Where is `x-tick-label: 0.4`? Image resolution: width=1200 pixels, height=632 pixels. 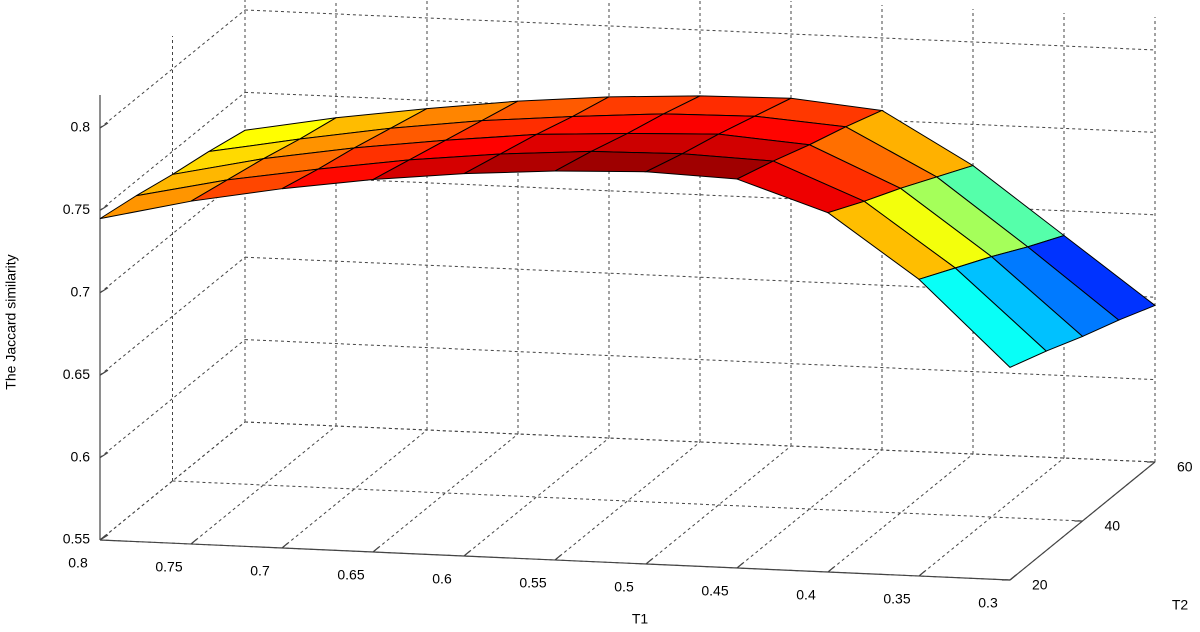
x-tick-label: 0.4 is located at coordinates (806, 595).